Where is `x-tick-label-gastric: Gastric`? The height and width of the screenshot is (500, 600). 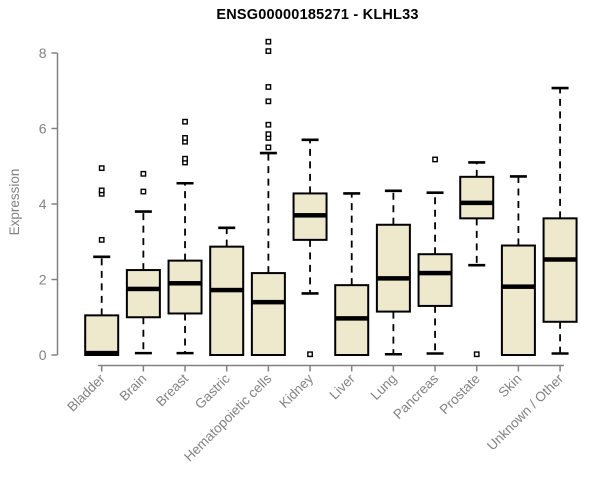
x-tick-label-gastric: Gastric is located at coordinates (212, 391).